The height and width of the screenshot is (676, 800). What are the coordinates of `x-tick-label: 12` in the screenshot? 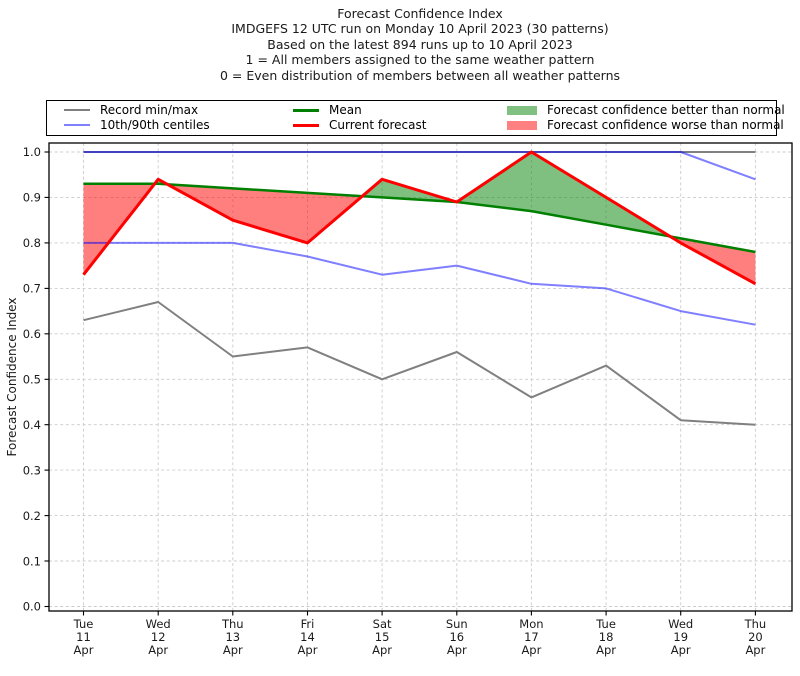 It's located at (158, 637).